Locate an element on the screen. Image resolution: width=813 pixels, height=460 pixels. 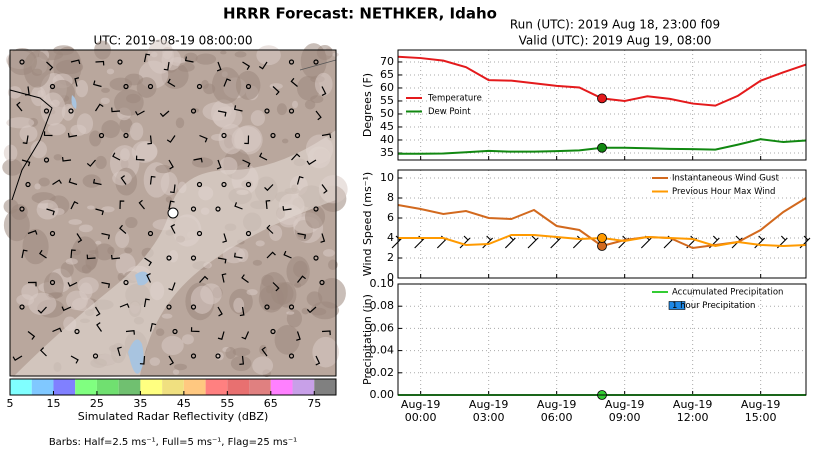
y-tick-label: 0.08 is located at coordinates (382, 305).